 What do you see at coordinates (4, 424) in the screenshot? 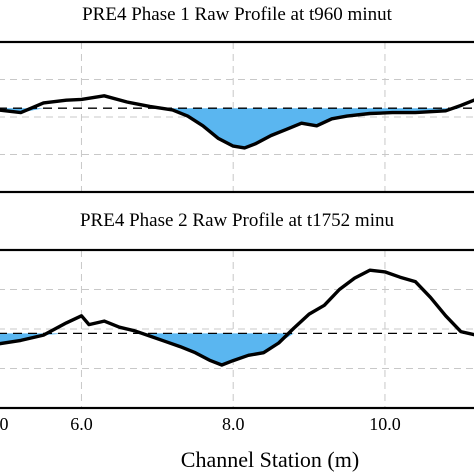
I see `x-tick-label: 0` at bounding box center [4, 424].